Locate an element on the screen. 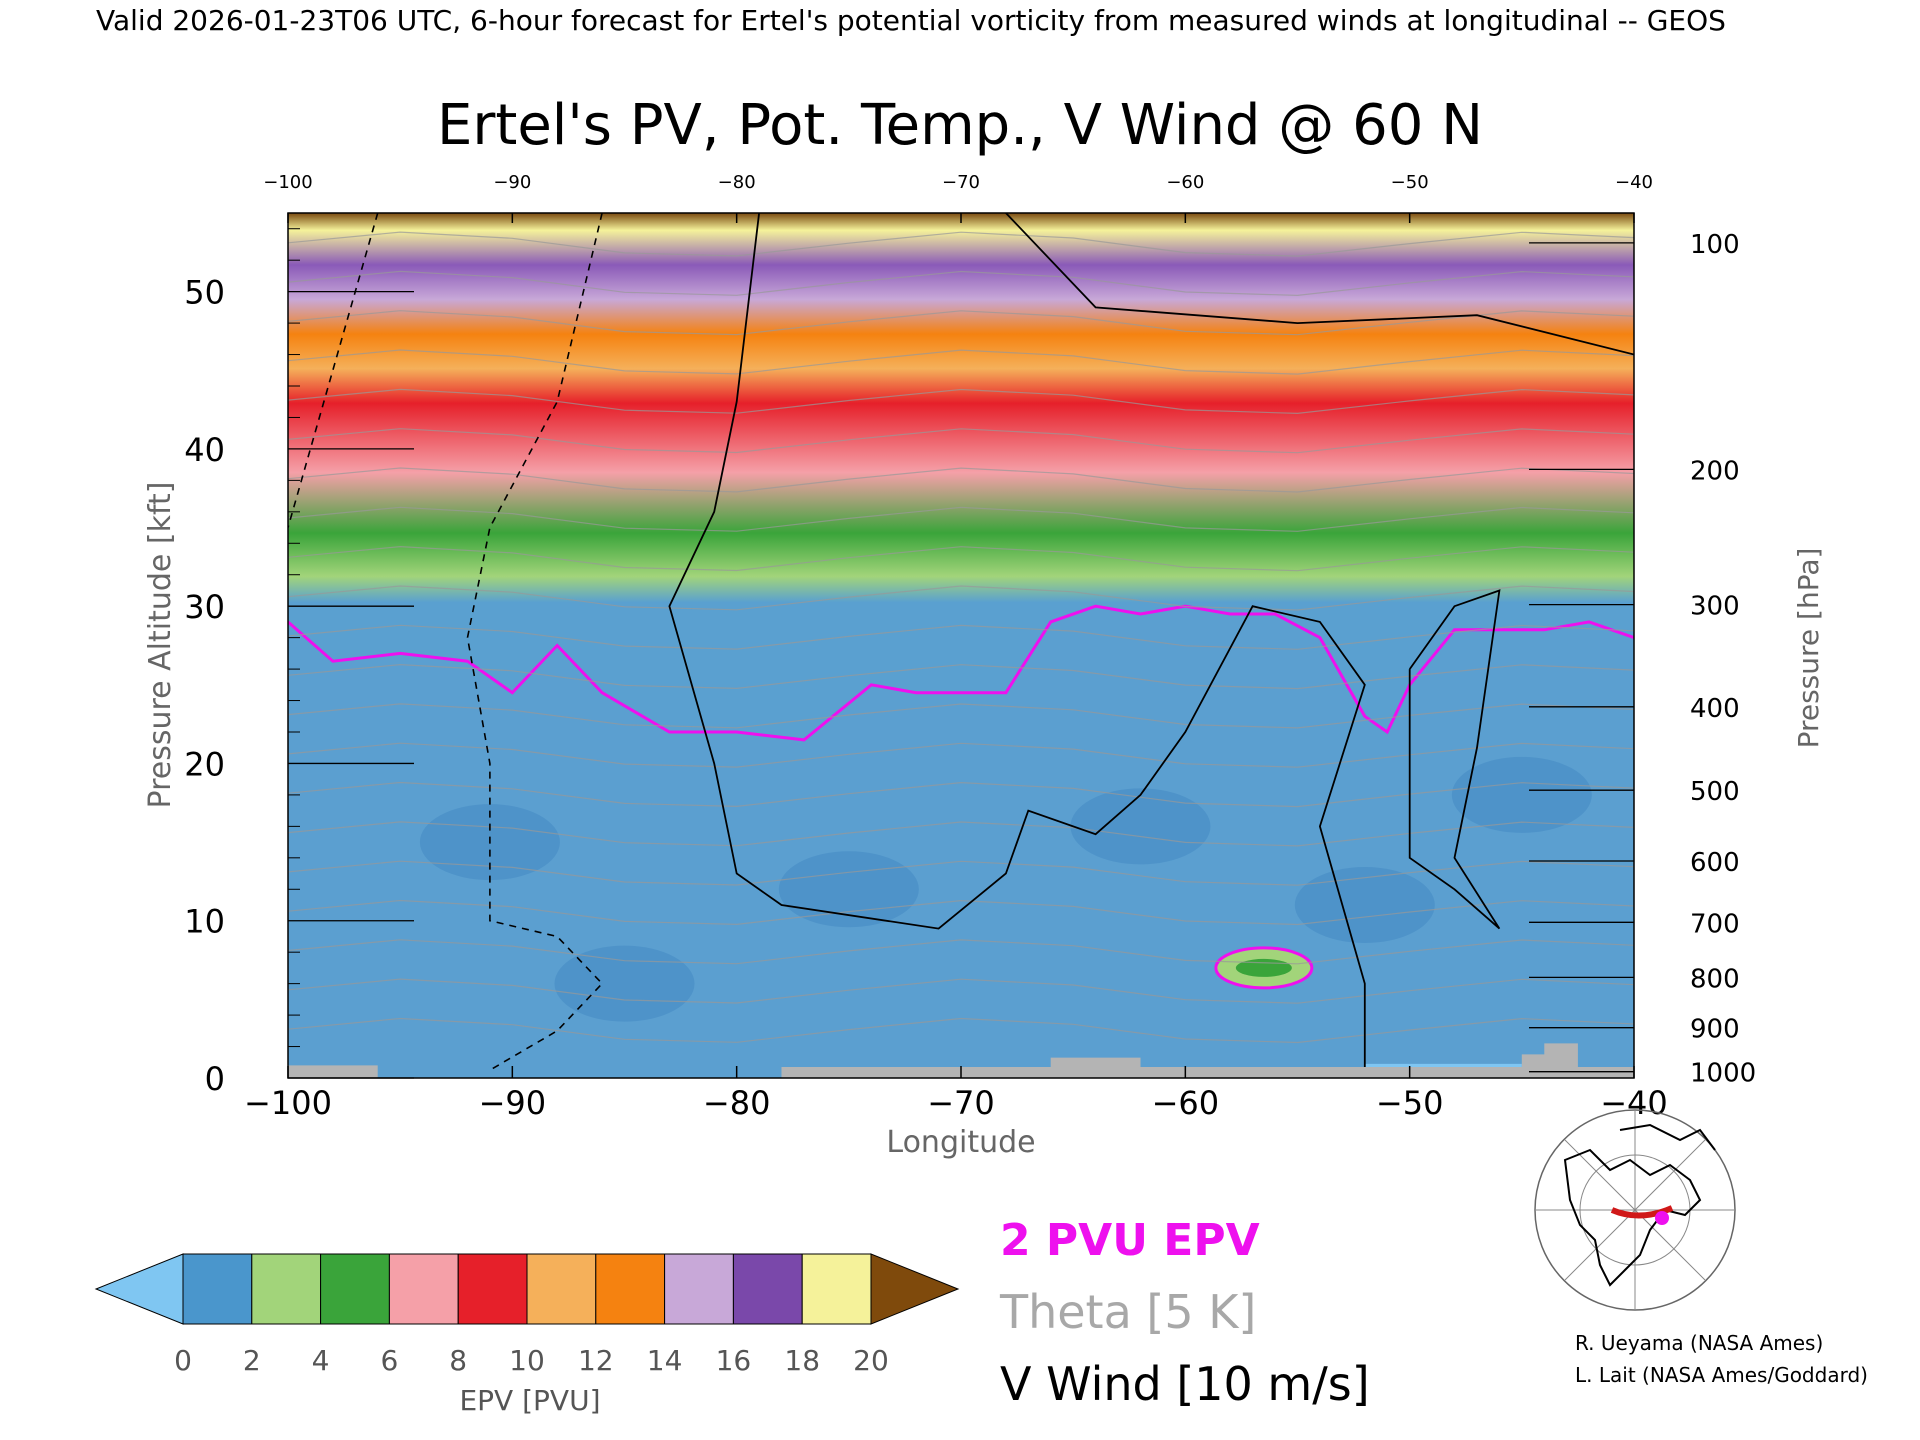 This screenshot has width=1920, height=1440. y-tick-label: 50 is located at coordinates (204, 293).